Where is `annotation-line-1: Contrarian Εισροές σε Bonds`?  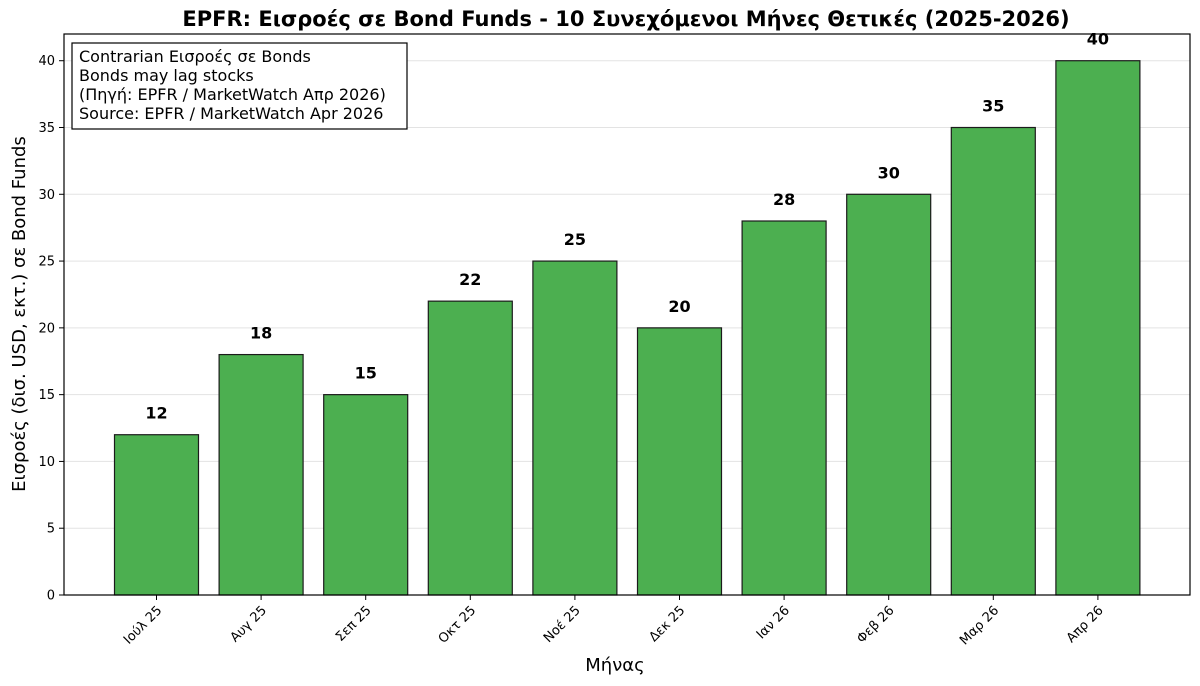
annotation-line-1: Contrarian Εισροές σε Bonds is located at coordinates (195, 56).